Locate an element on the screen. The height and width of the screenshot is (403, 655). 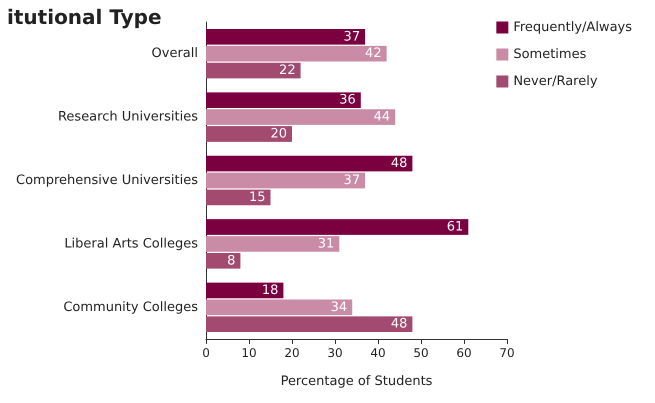
data-label: 15 is located at coordinates (257, 197).